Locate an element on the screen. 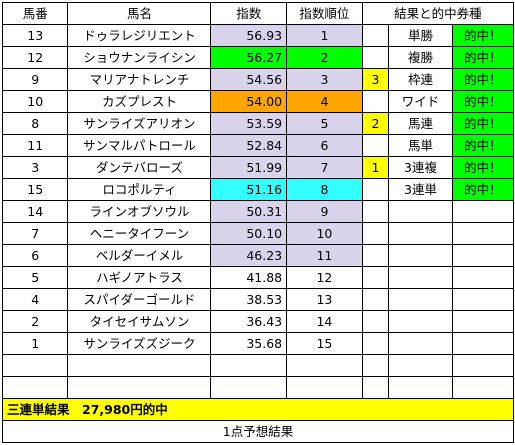 This screenshot has height=445, width=515. horse-name: タイセイサムソン is located at coordinates (139, 321).